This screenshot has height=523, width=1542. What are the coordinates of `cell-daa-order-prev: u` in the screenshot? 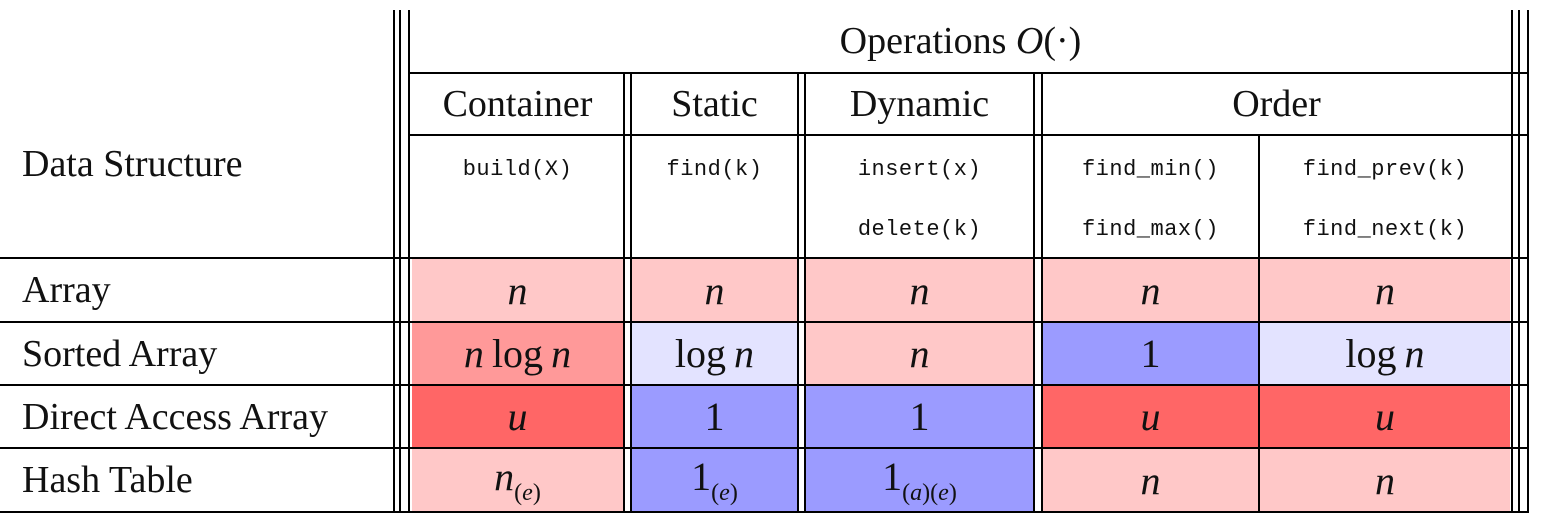 It's located at (1385, 416).